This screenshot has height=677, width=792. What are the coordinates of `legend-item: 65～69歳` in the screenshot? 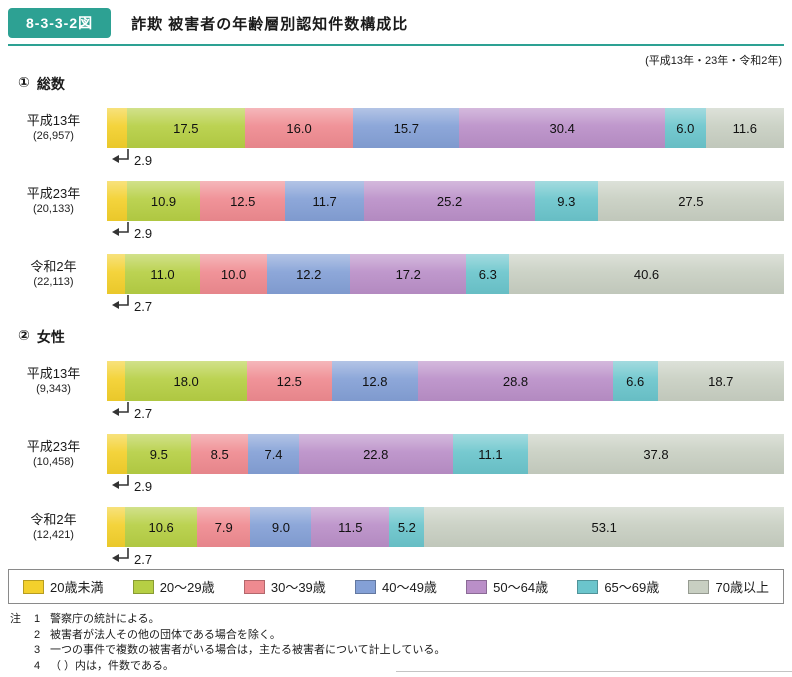 It's located at (618, 586).